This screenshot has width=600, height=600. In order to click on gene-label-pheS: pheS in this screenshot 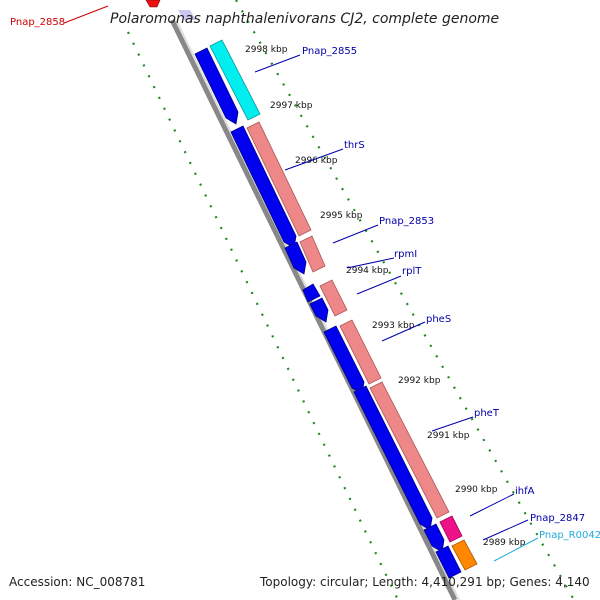, I will do `click(438, 319)`.